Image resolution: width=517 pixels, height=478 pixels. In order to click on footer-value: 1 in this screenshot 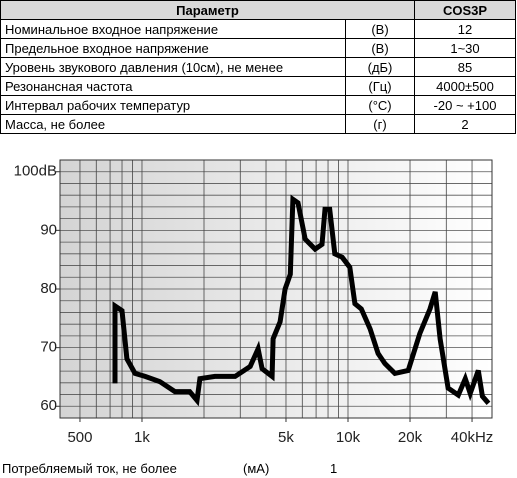, I will do `click(334, 468)`.